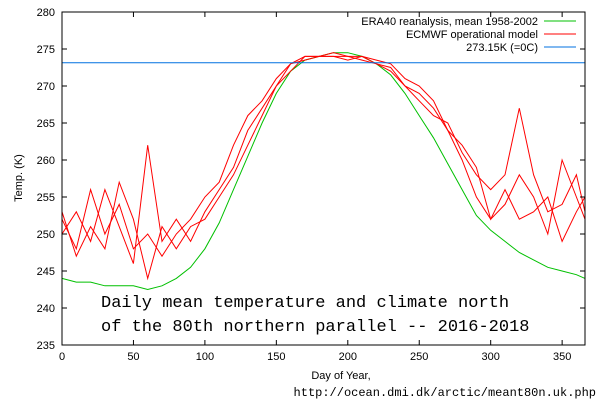 The width and height of the screenshot is (600, 400). What do you see at coordinates (133, 357) in the screenshot?
I see `x-tick-label: 50` at bounding box center [133, 357].